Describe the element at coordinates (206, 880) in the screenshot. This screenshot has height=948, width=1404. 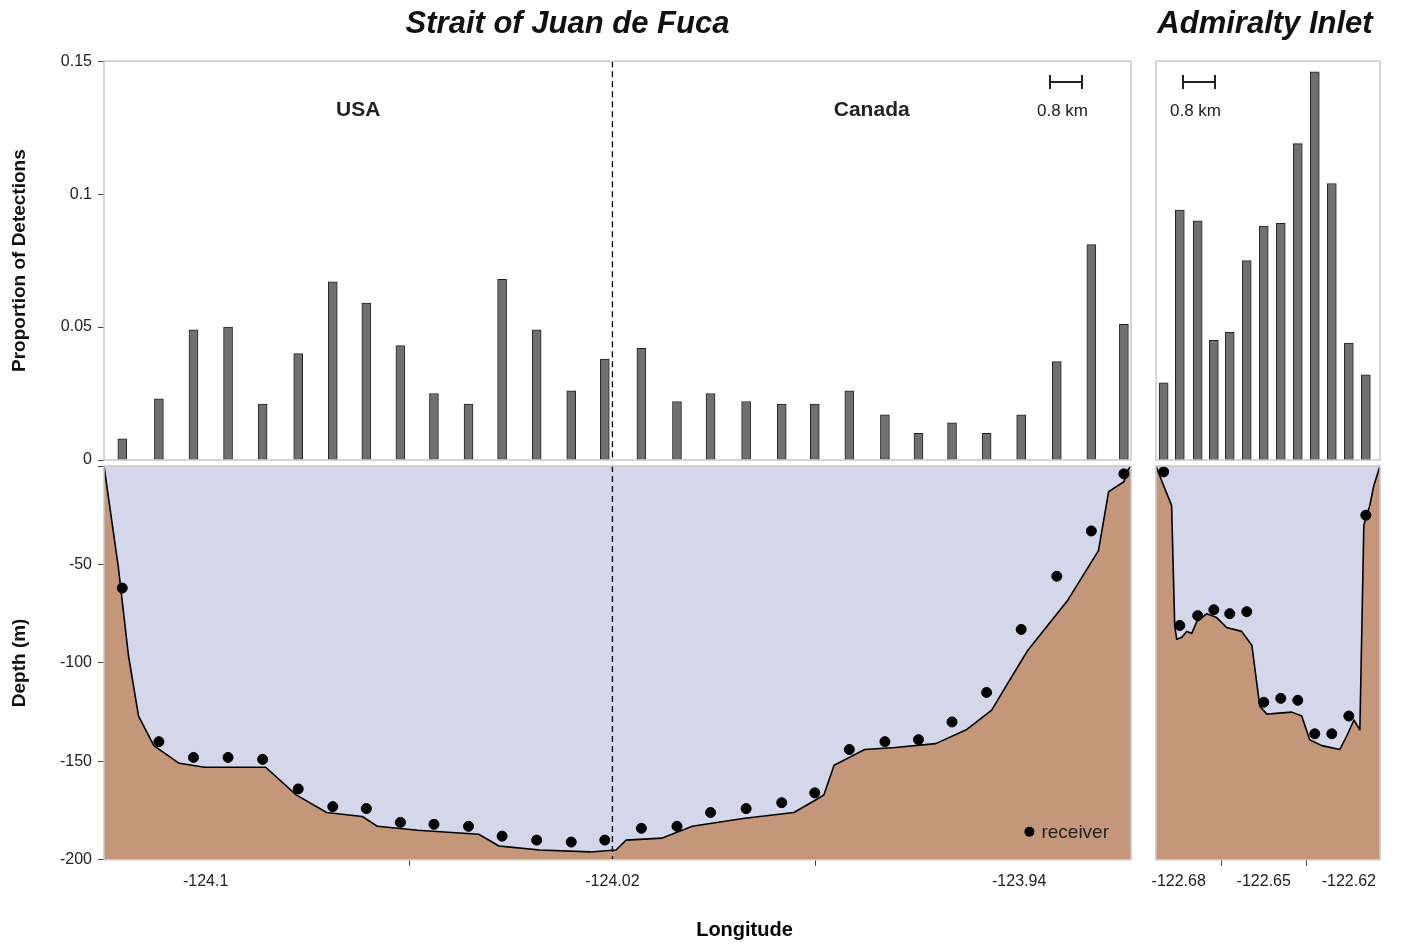
I see `x-tick-label: -124.1` at that location.